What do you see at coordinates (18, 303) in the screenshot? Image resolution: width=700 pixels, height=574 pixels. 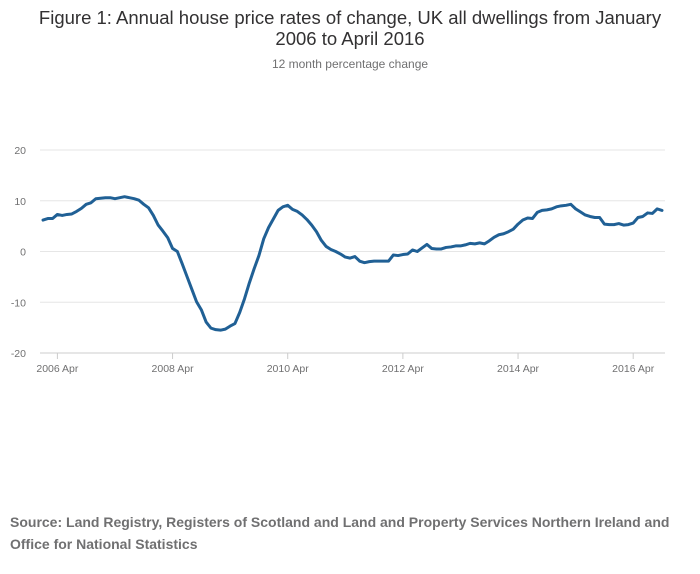 I see `y-tick-label: -10` at bounding box center [18, 303].